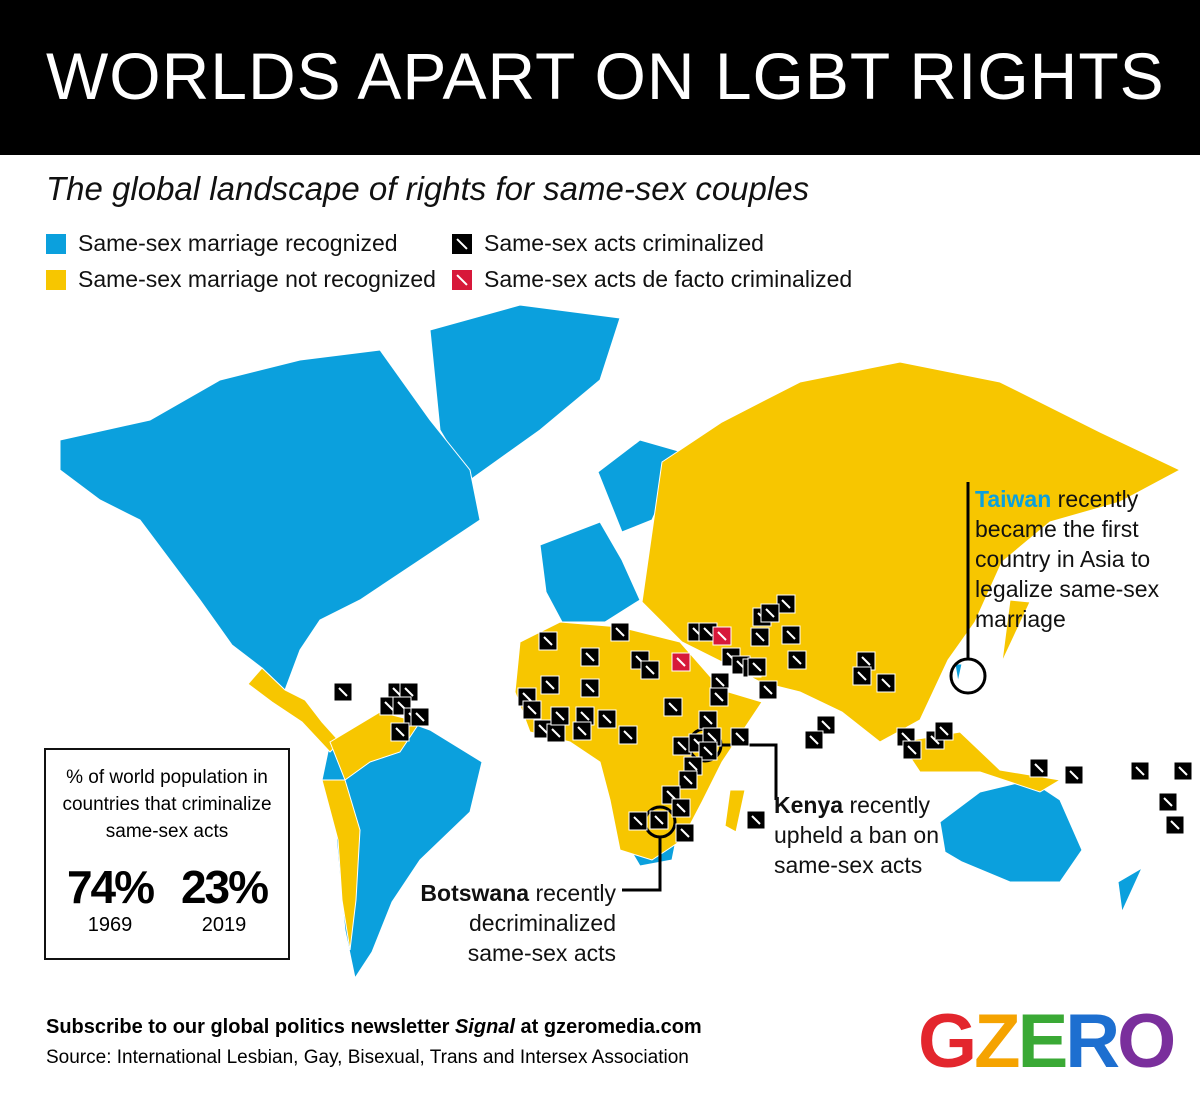 This screenshot has width=1200, height=1104. What do you see at coordinates (611, 1027) in the screenshot?
I see `subscribe-text: at gzeromedia.com` at bounding box center [611, 1027].